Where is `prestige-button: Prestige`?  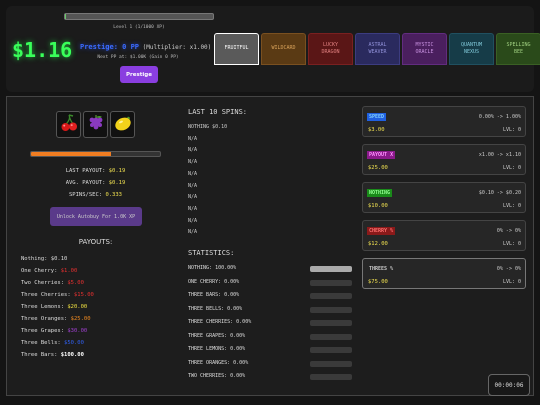 prestige-button: Prestige is located at coordinates (139, 74).